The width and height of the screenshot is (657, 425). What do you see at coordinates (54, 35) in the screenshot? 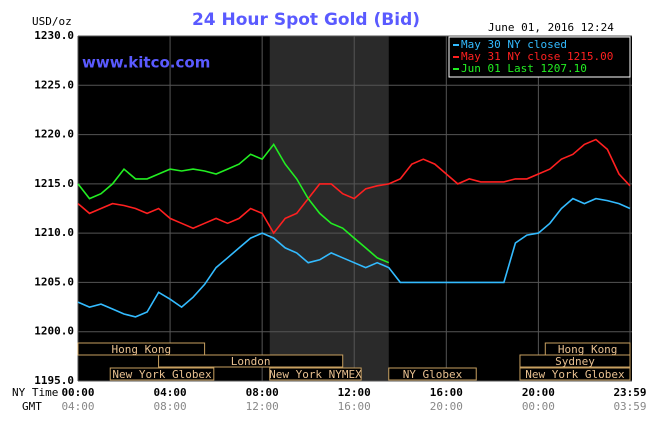
I see `y-tick-label: 1230.0` at bounding box center [54, 35].